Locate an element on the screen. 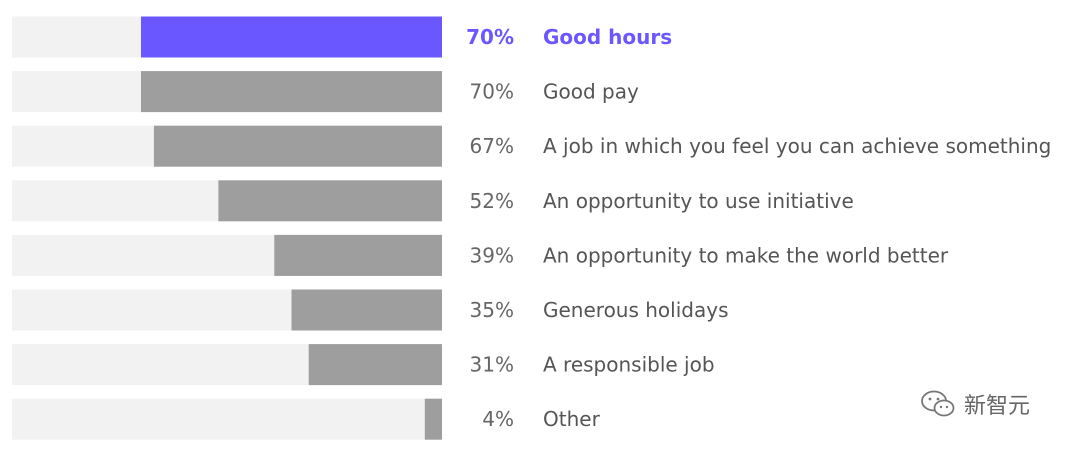 The height and width of the screenshot is (451, 1080). value-label: 39% is located at coordinates (492, 255).